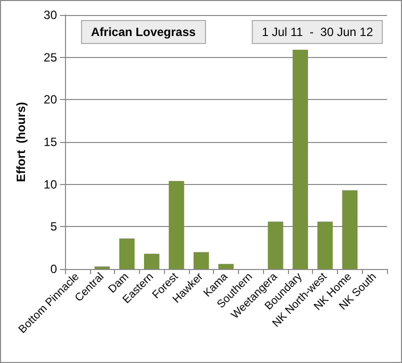 Image resolution: width=402 pixels, height=363 pixels. Describe the element at coordinates (51, 57) in the screenshot. I see `y-tick-label: 25` at that location.